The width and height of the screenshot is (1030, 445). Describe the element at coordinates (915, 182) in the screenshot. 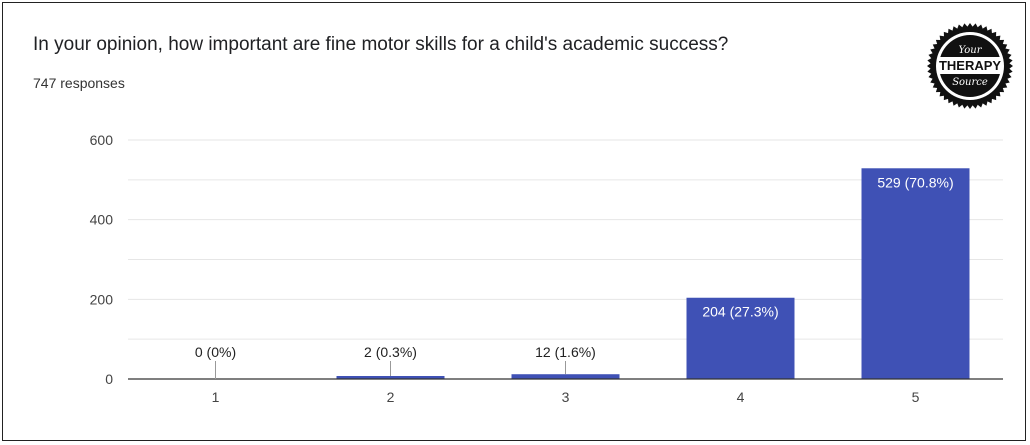

I see `data-label: 529 (70.8%)` at that location.